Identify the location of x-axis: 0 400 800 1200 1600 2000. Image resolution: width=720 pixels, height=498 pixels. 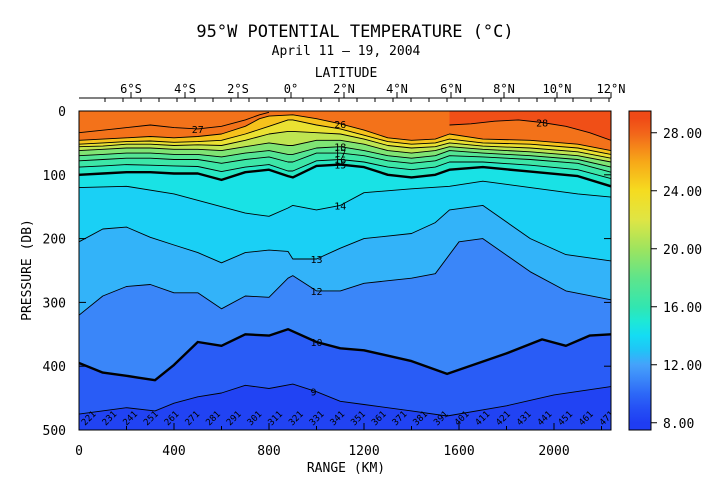
(338, 441).